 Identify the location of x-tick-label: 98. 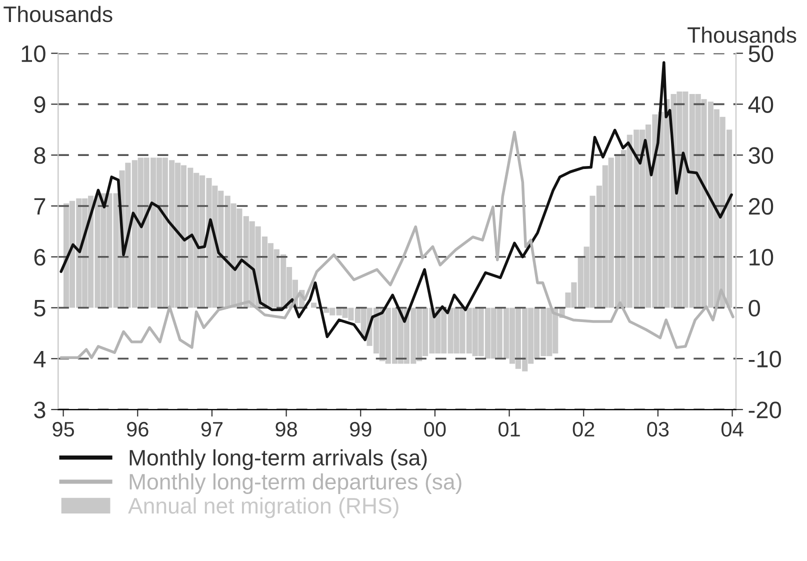
(286, 429).